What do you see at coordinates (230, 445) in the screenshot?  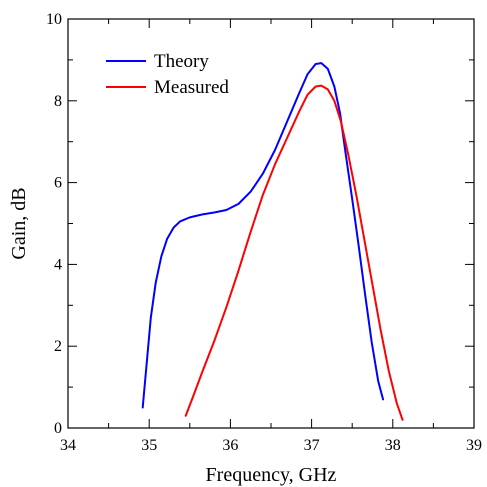 I see `x-tick-label: 36` at bounding box center [230, 445].